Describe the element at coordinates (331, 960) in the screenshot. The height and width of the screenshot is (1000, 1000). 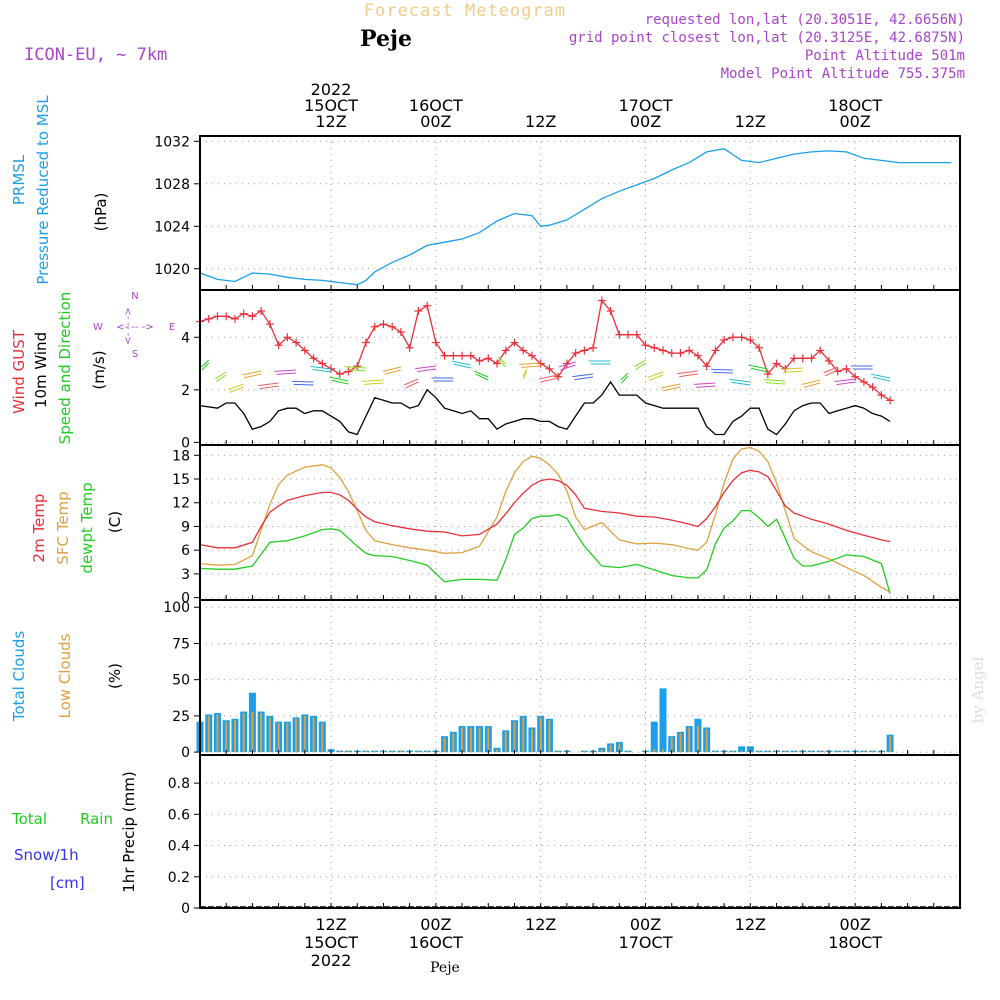
I see `bottom-time-label: 2022` at that location.